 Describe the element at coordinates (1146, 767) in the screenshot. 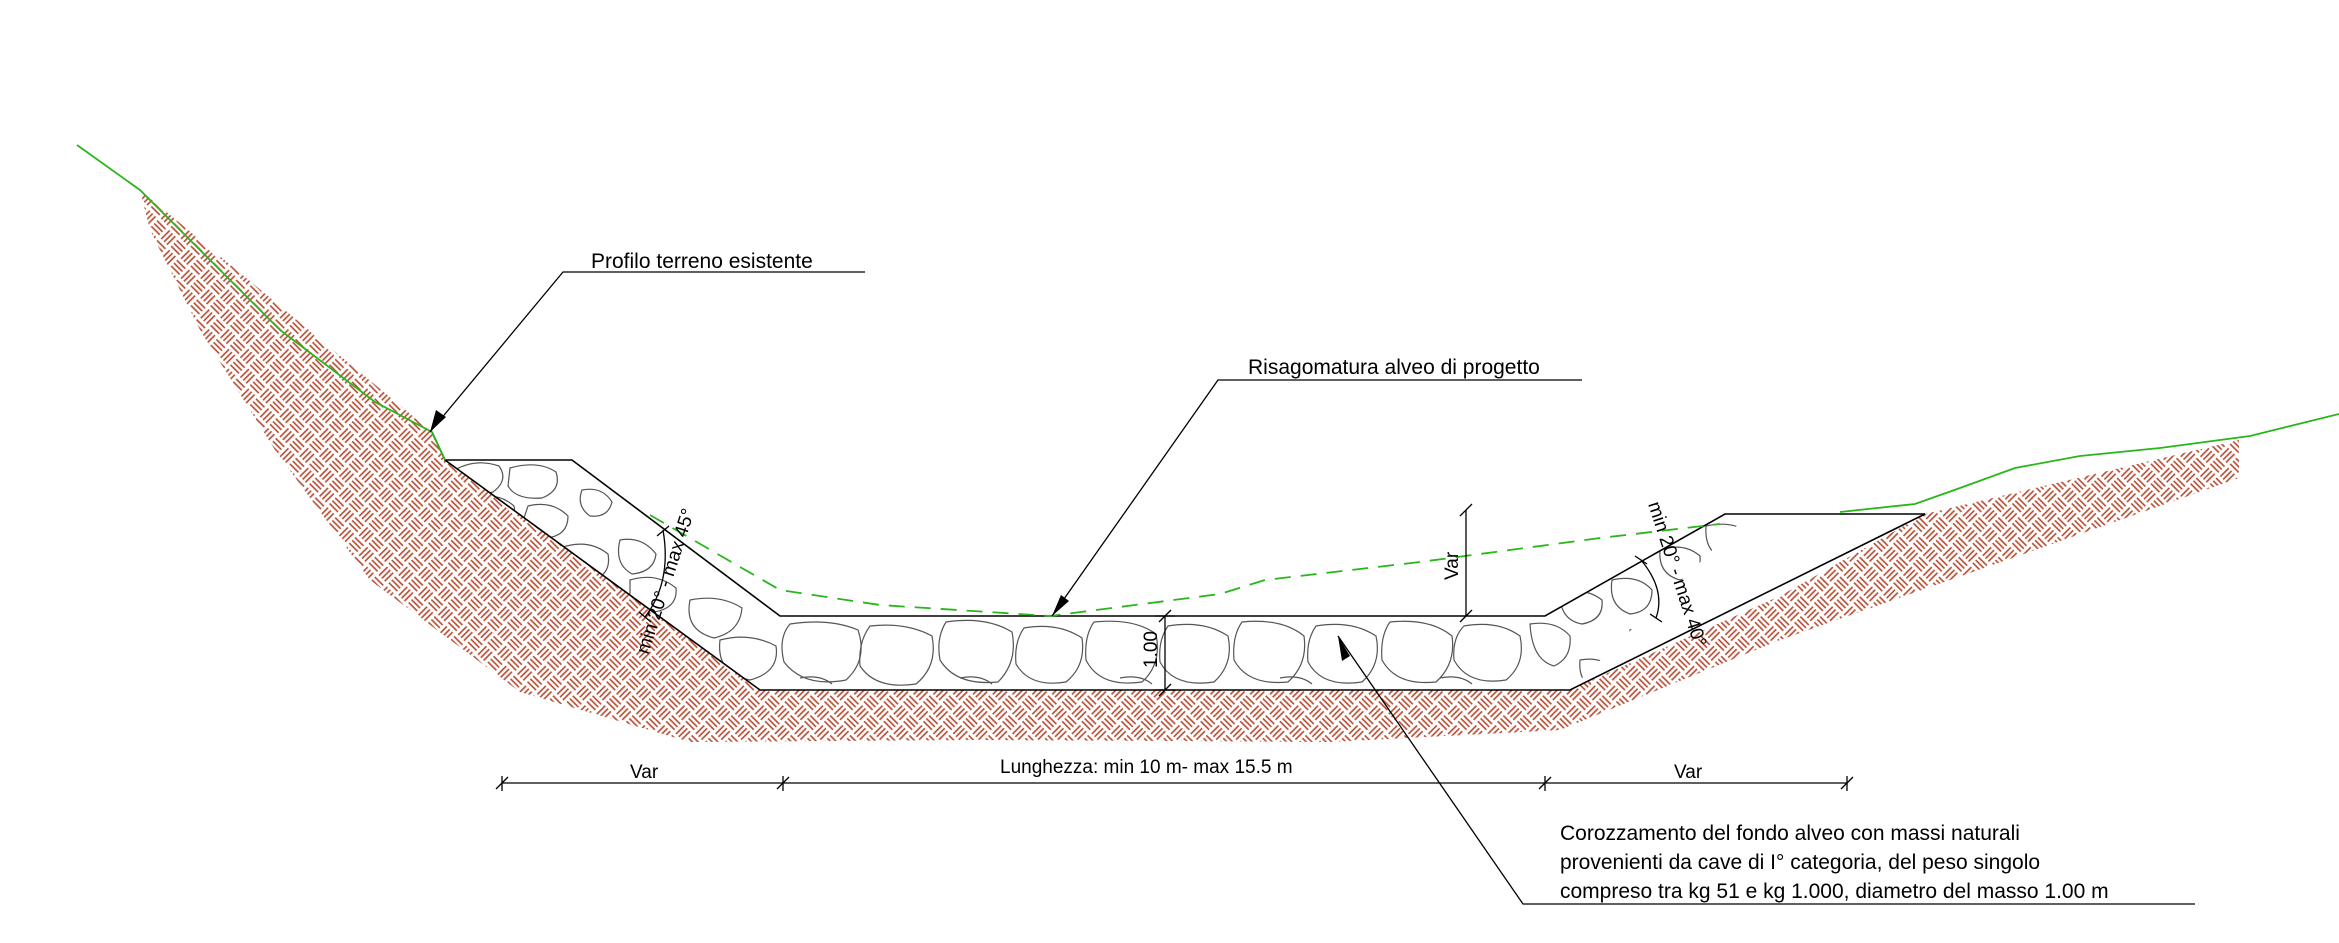

I see `dim-bed-length: Lunghezza: min 10 m- max 15.5 m` at that location.